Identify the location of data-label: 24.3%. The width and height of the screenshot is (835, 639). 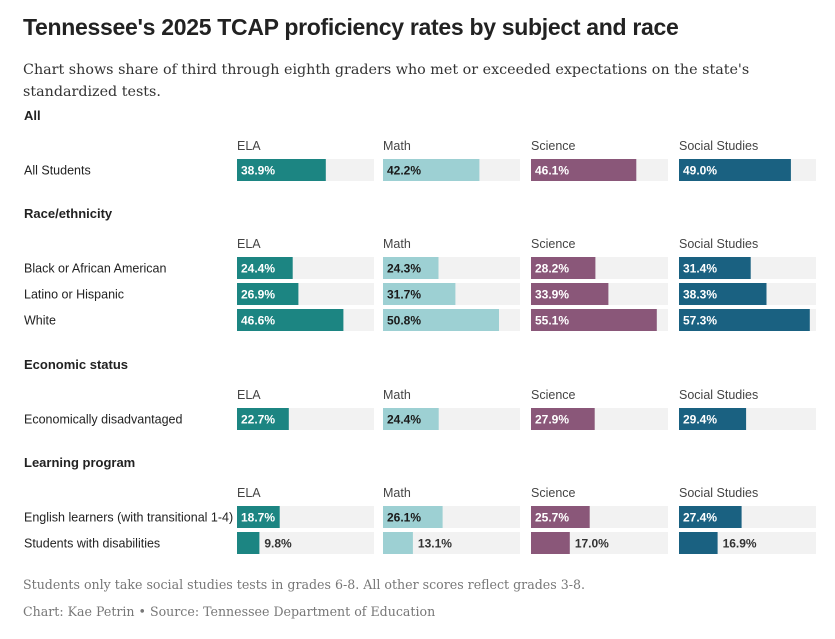
(404, 269).